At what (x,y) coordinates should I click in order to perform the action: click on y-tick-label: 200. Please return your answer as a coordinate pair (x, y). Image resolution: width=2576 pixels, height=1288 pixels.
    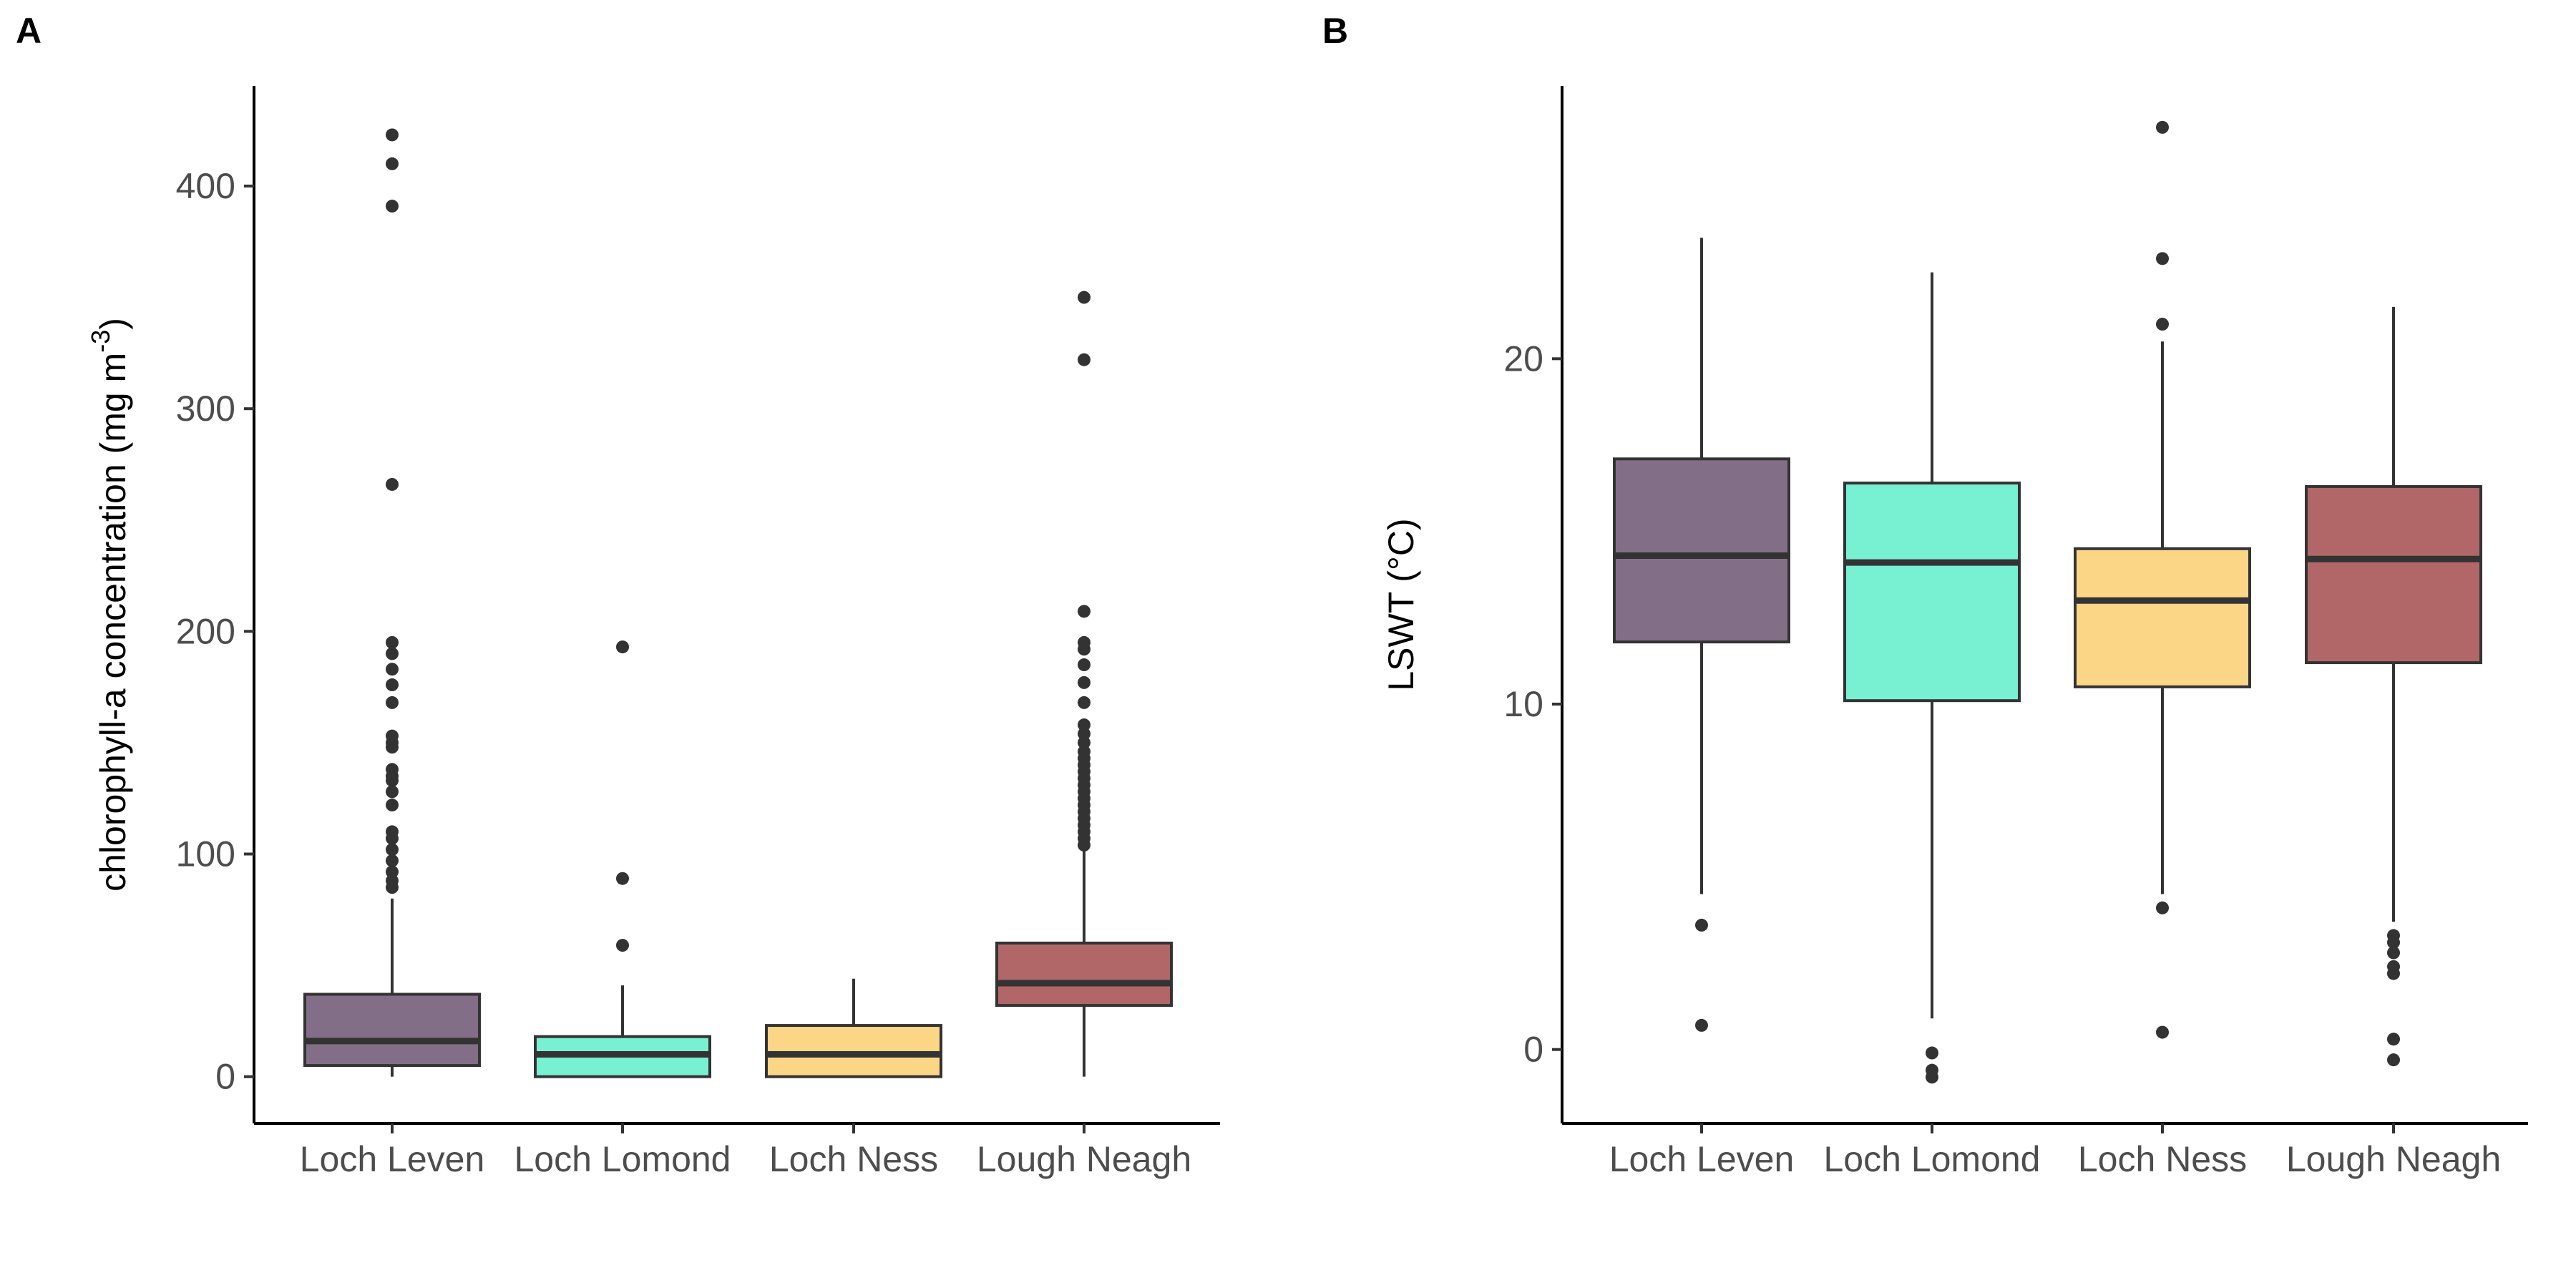
    Looking at the image, I should click on (205, 631).